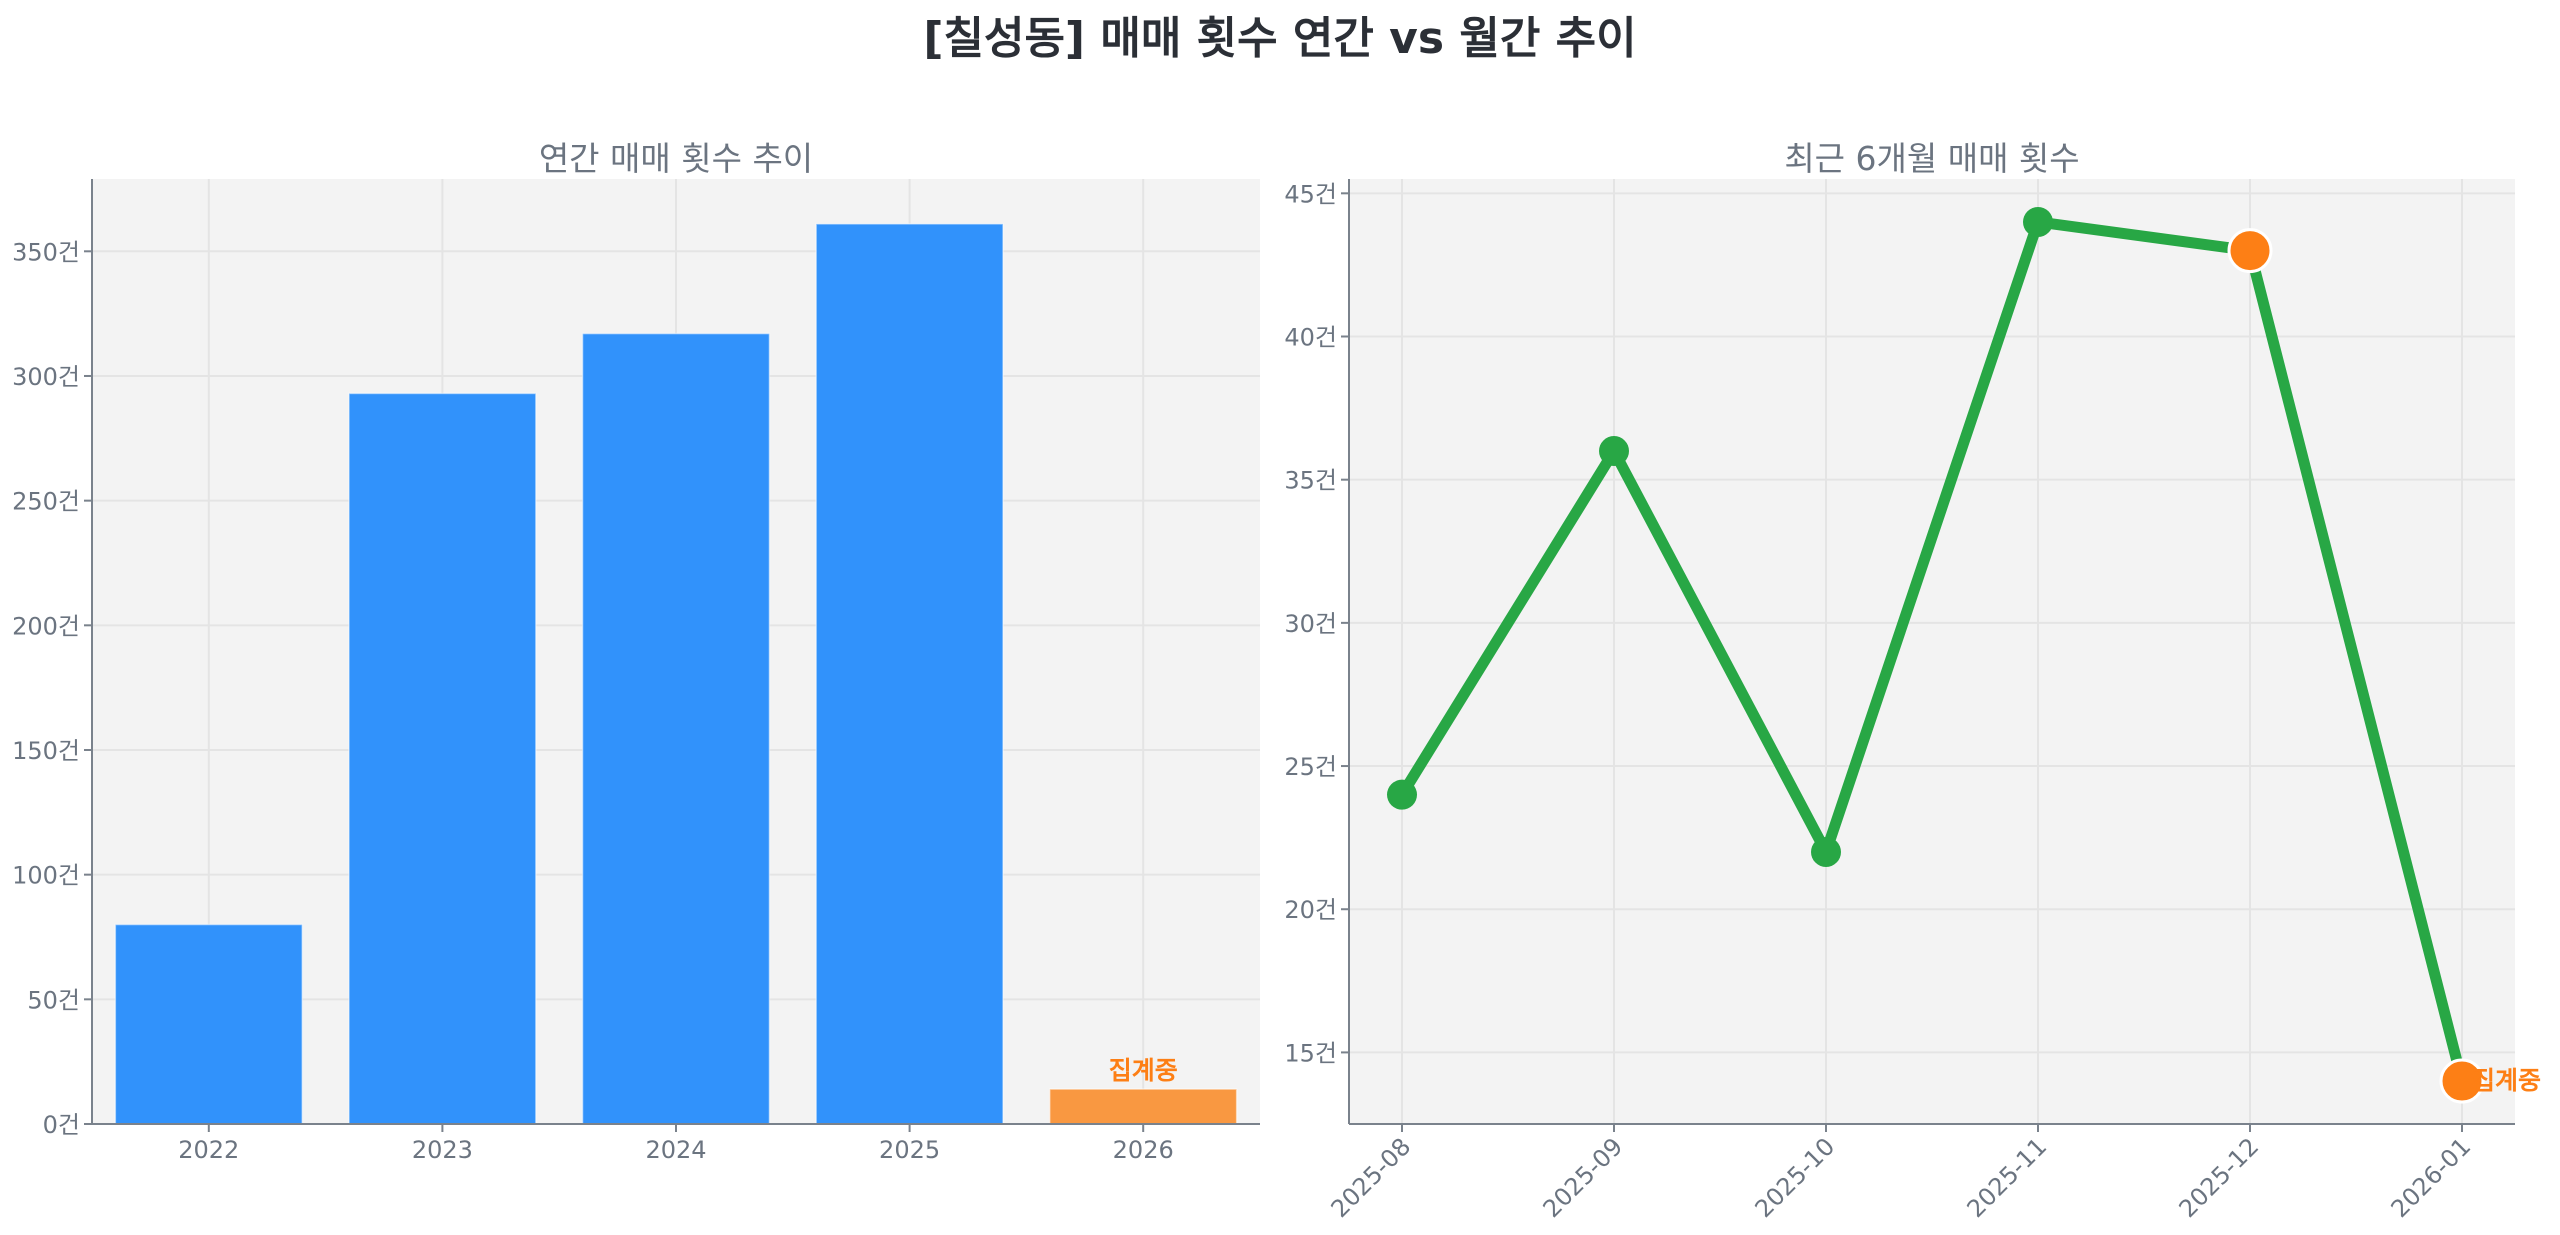  Describe the element at coordinates (442, 1150) in the screenshot. I see `x-tick-label: 2023` at that location.